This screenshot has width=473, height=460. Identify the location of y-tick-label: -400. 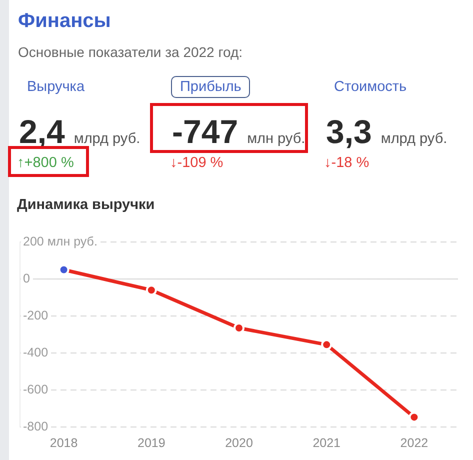
(35, 352).